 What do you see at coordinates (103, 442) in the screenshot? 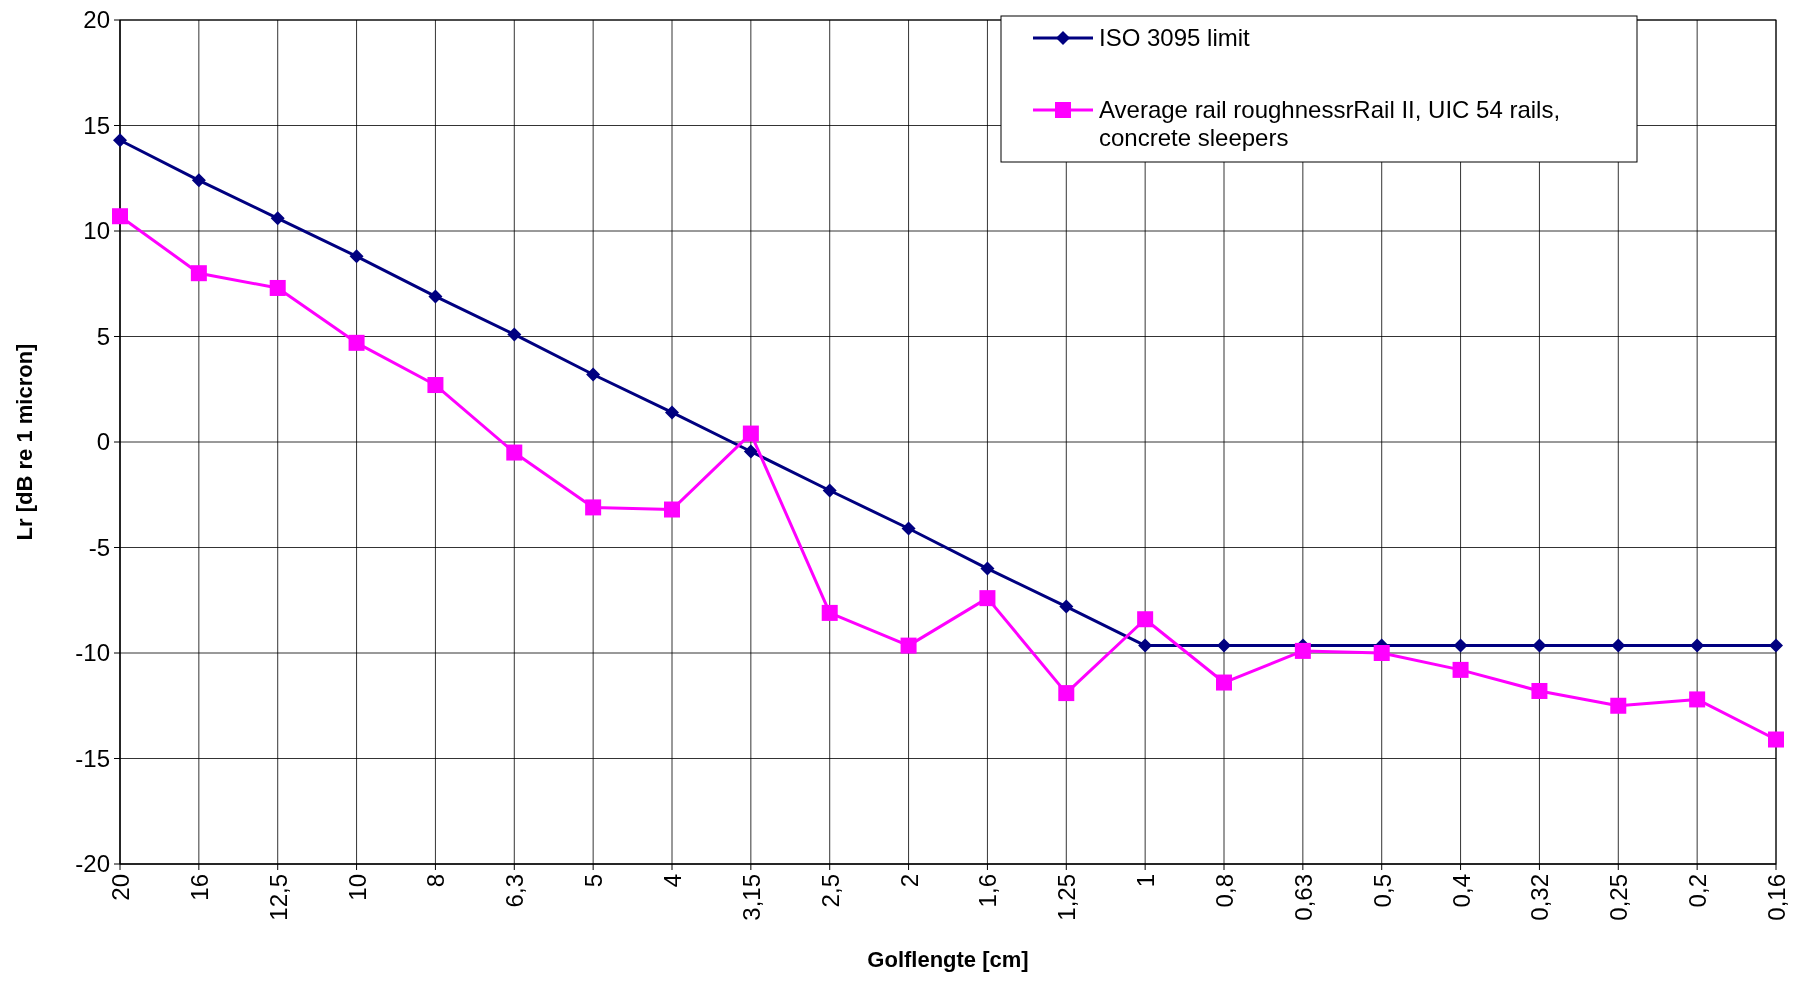
I see `y-tick-label: 0` at bounding box center [103, 442].